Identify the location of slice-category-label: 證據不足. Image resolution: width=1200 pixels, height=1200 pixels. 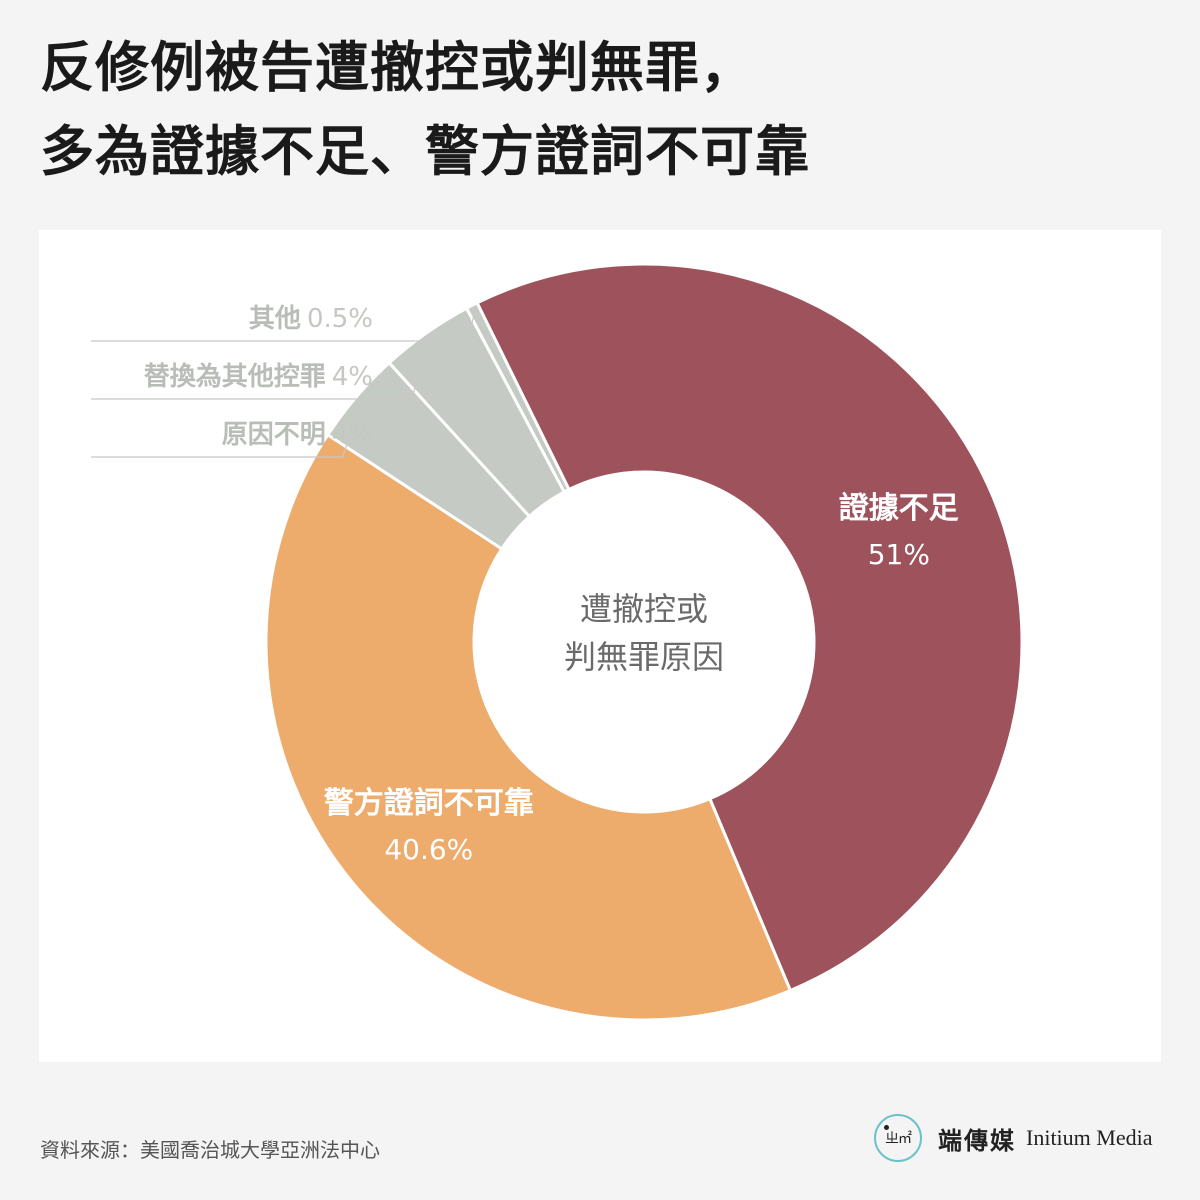
(899, 508).